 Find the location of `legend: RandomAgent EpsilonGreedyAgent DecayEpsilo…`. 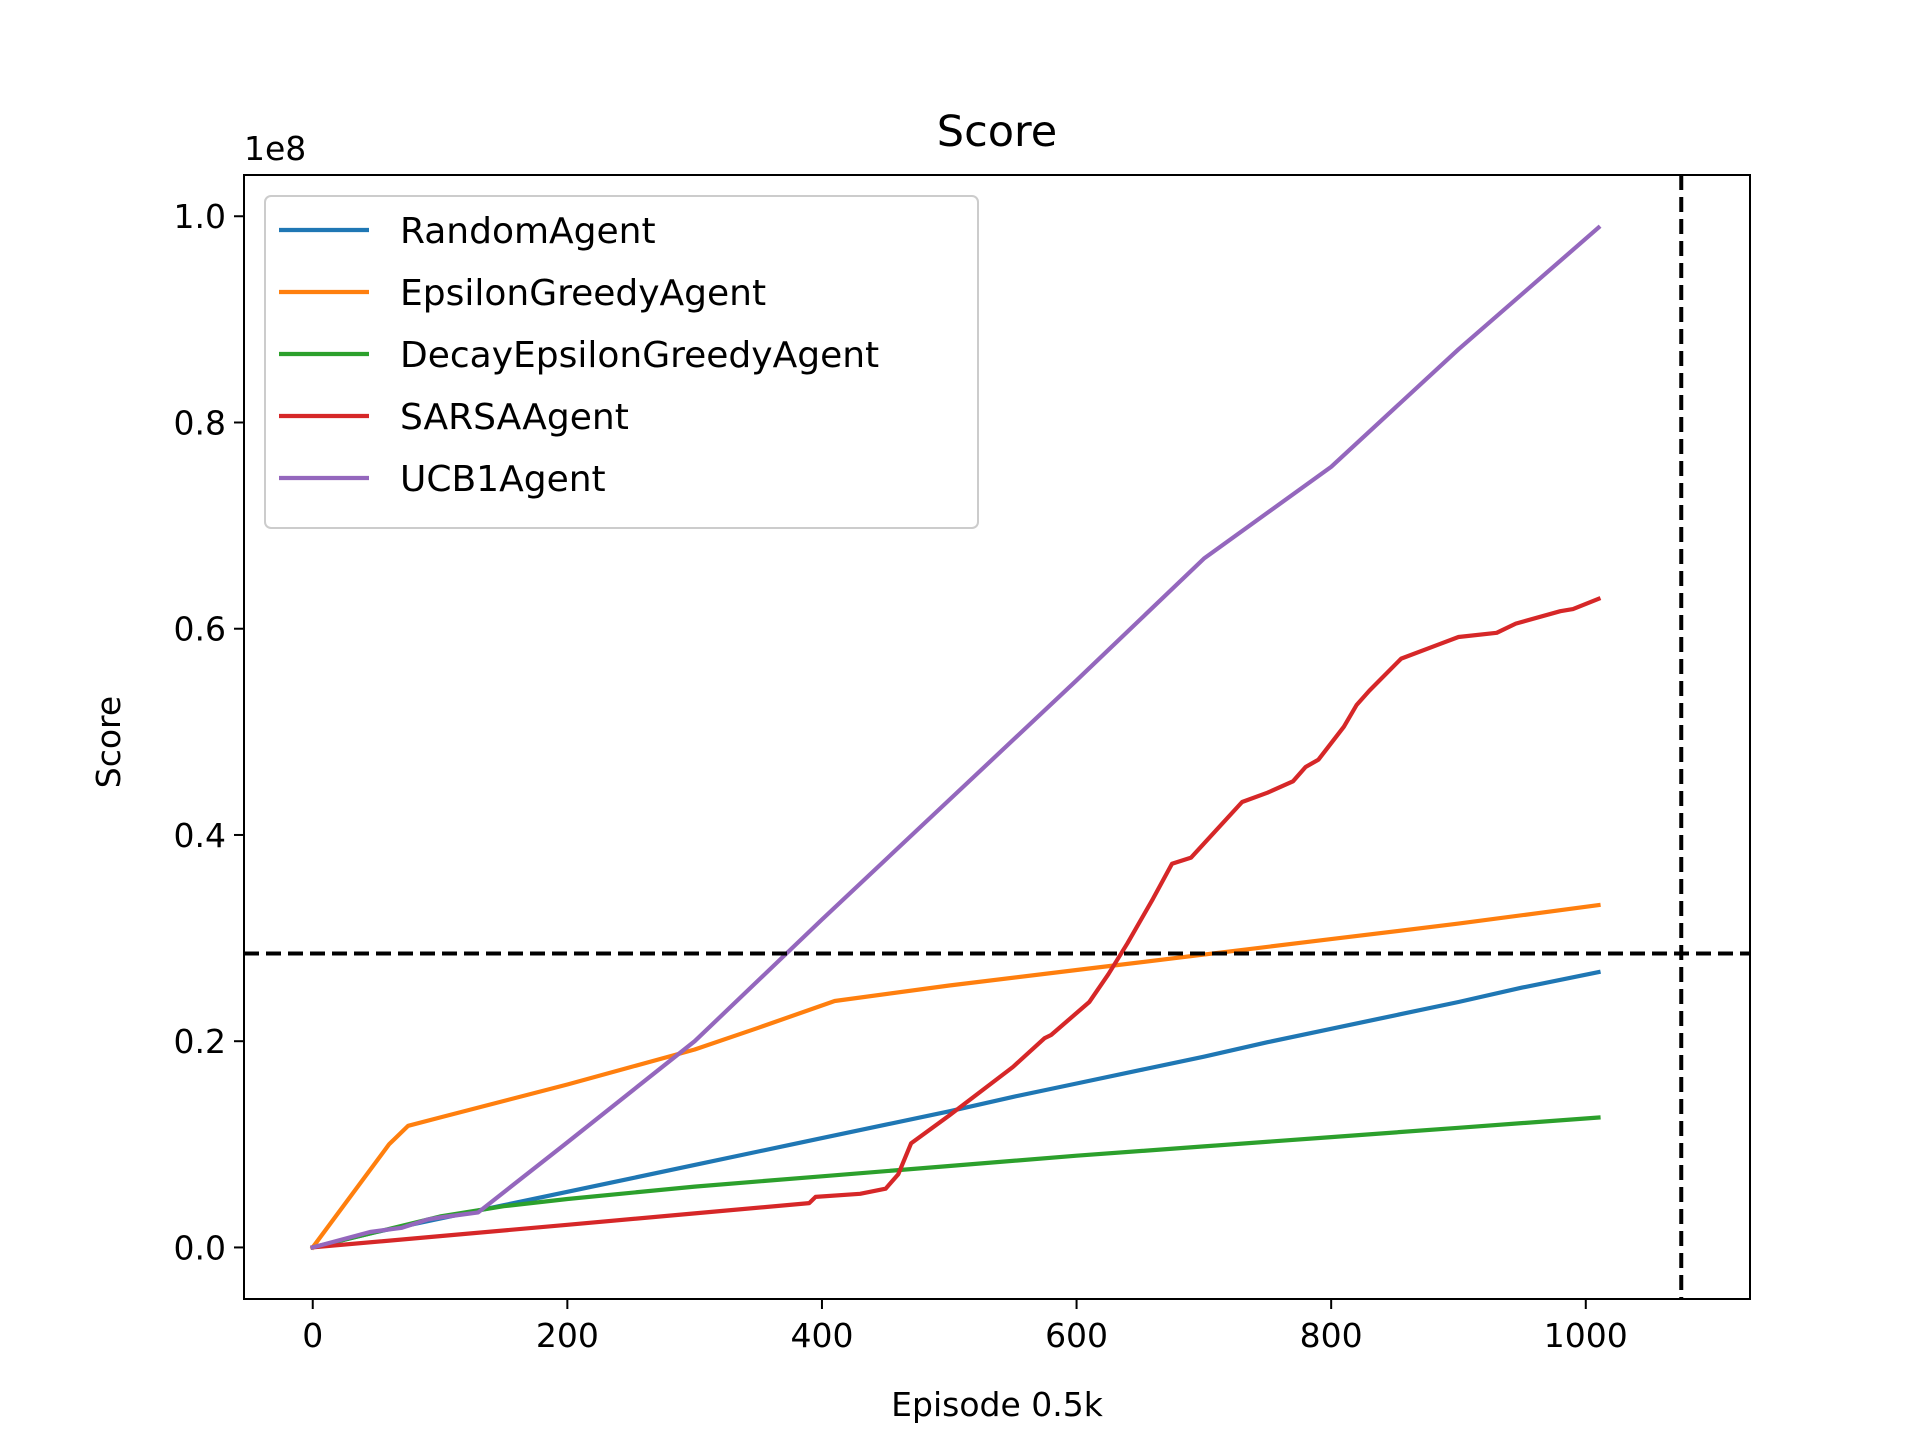

legend: RandomAgent EpsilonGreedyAgent DecayEpsilo… is located at coordinates (621, 362).